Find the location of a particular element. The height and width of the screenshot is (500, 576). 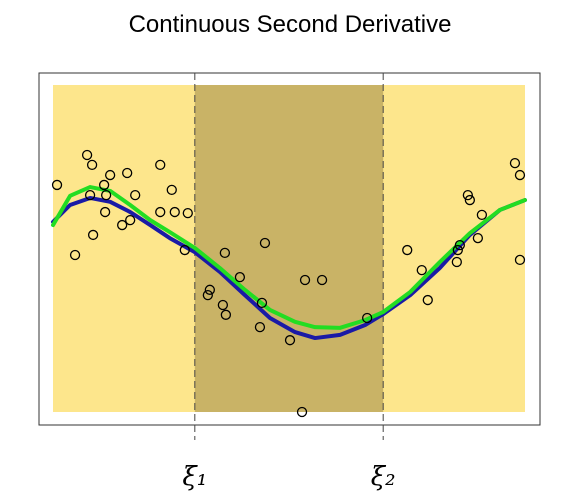

x-tick-label: ξ₂ is located at coordinates (383, 477).